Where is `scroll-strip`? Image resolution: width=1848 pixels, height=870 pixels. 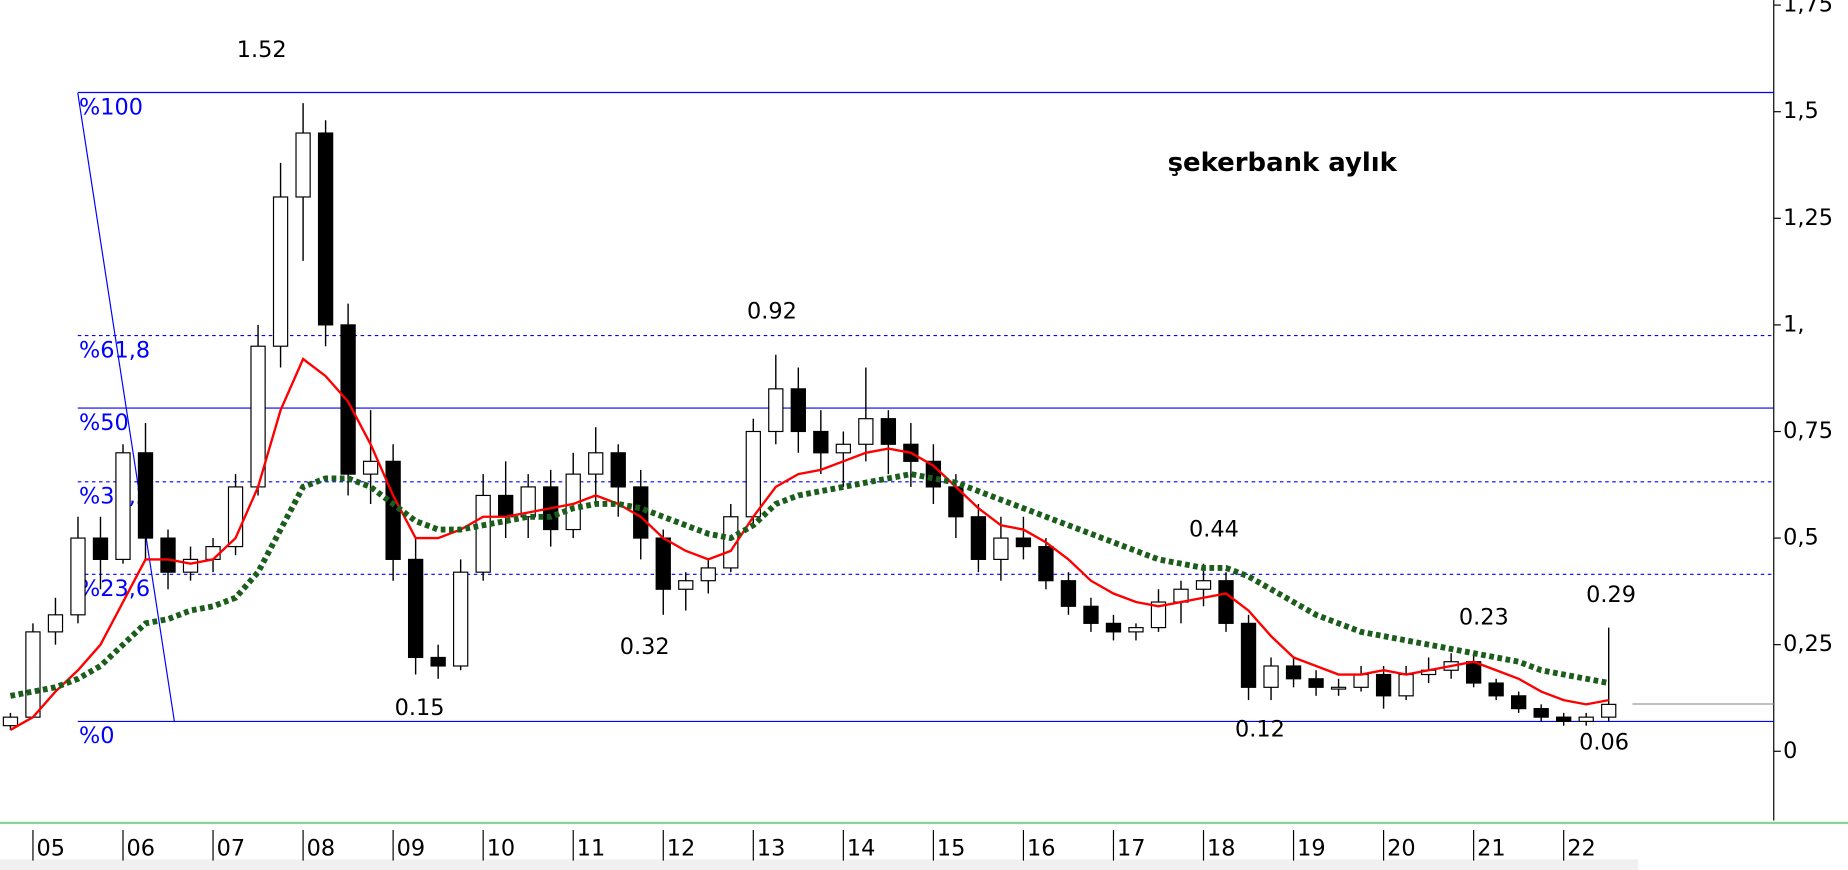
scroll-strip is located at coordinates (819, 864).